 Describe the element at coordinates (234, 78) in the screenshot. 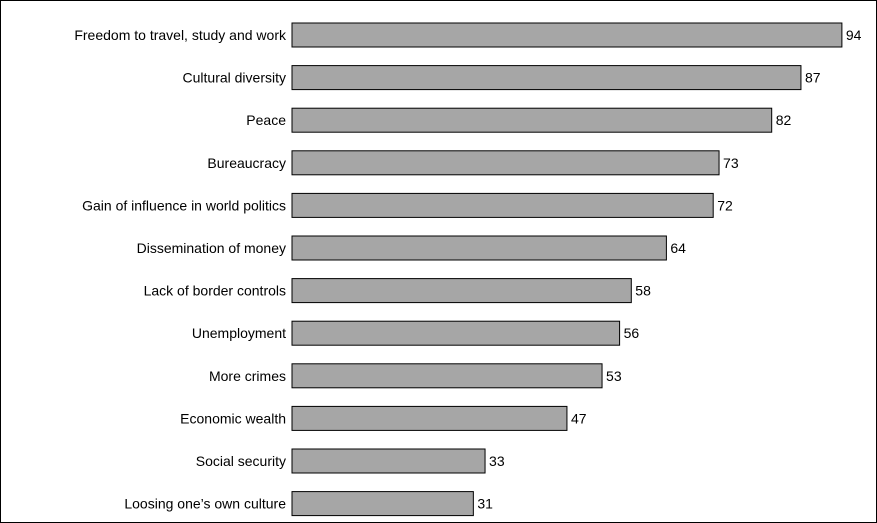

I see `category-label: Cultural diversity` at that location.